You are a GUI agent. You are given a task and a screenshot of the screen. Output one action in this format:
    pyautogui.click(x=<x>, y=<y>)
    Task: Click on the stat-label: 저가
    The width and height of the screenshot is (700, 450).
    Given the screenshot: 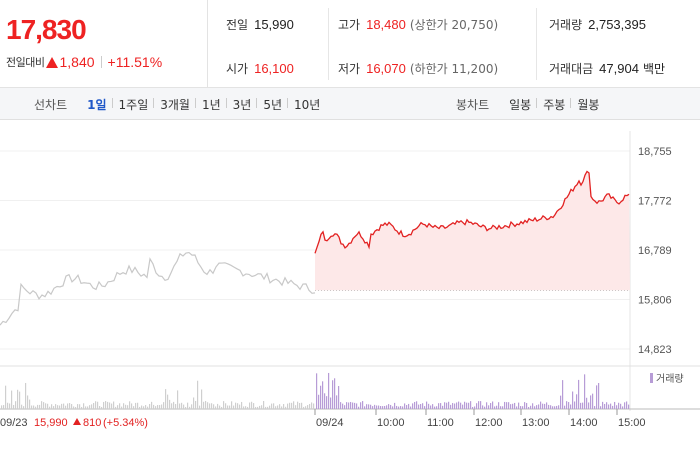 What is the action you would take?
    pyautogui.click(x=349, y=69)
    